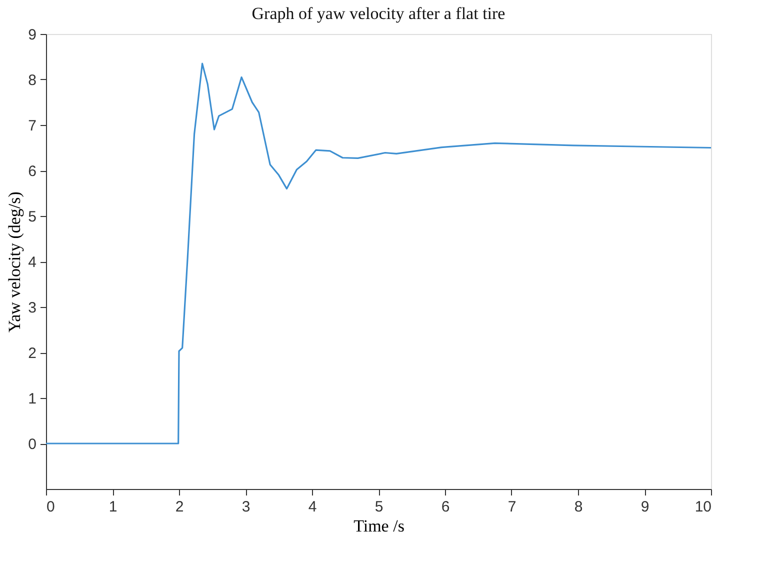 Image resolution: width=769 pixels, height=576 pixels. I want to click on y-axis-title: Yaw velocity (deg/s), so click(14, 262).